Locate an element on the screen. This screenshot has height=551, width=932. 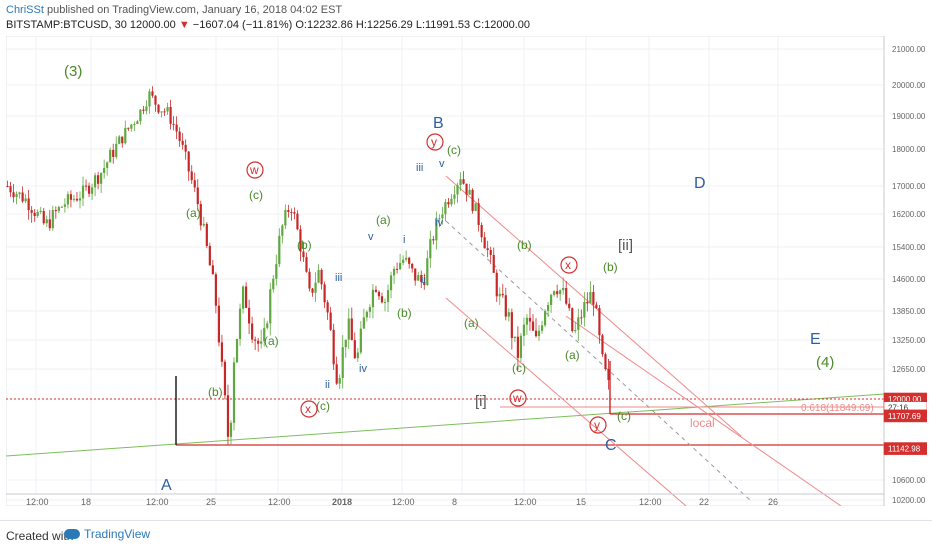
wave-label-a4: (a) is located at coordinates (471, 323).